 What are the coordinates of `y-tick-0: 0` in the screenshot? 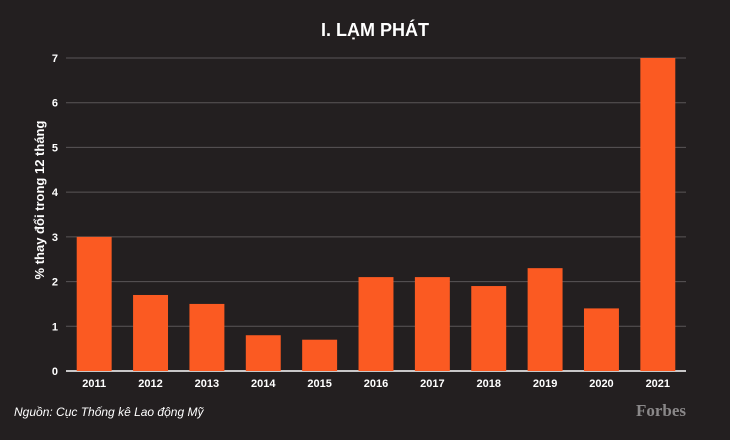 It's located at (55, 372).